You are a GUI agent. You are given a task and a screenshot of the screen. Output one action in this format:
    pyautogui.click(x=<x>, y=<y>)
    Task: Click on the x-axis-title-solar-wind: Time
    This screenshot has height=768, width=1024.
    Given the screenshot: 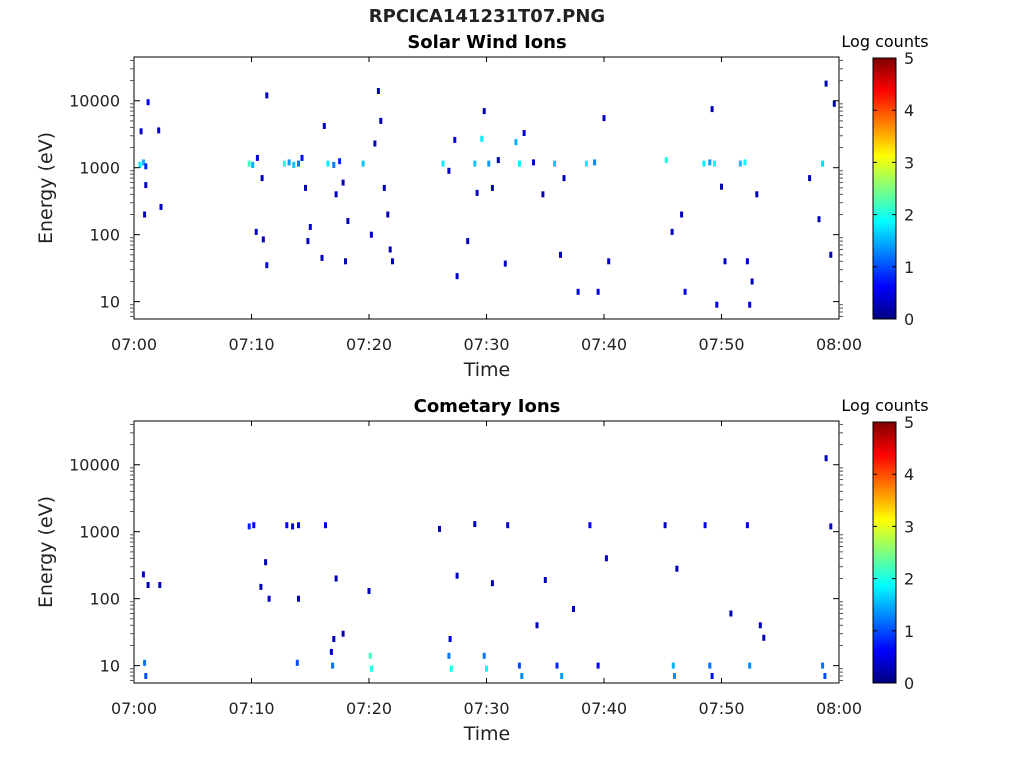 What is the action you would take?
    pyautogui.click(x=487, y=370)
    